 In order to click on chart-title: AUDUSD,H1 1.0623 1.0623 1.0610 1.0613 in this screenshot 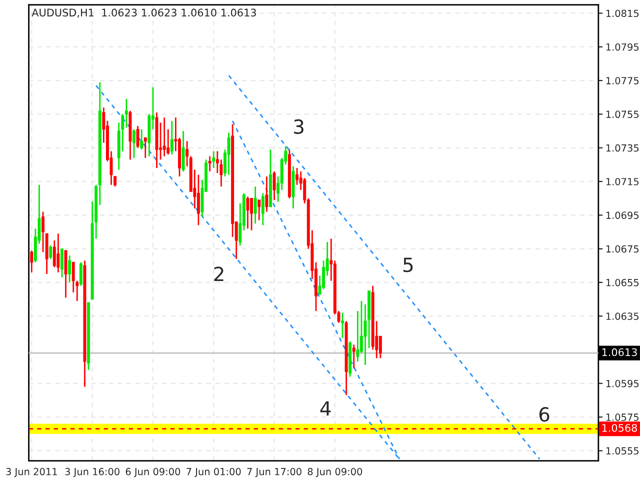, I will do `click(144, 13)`.